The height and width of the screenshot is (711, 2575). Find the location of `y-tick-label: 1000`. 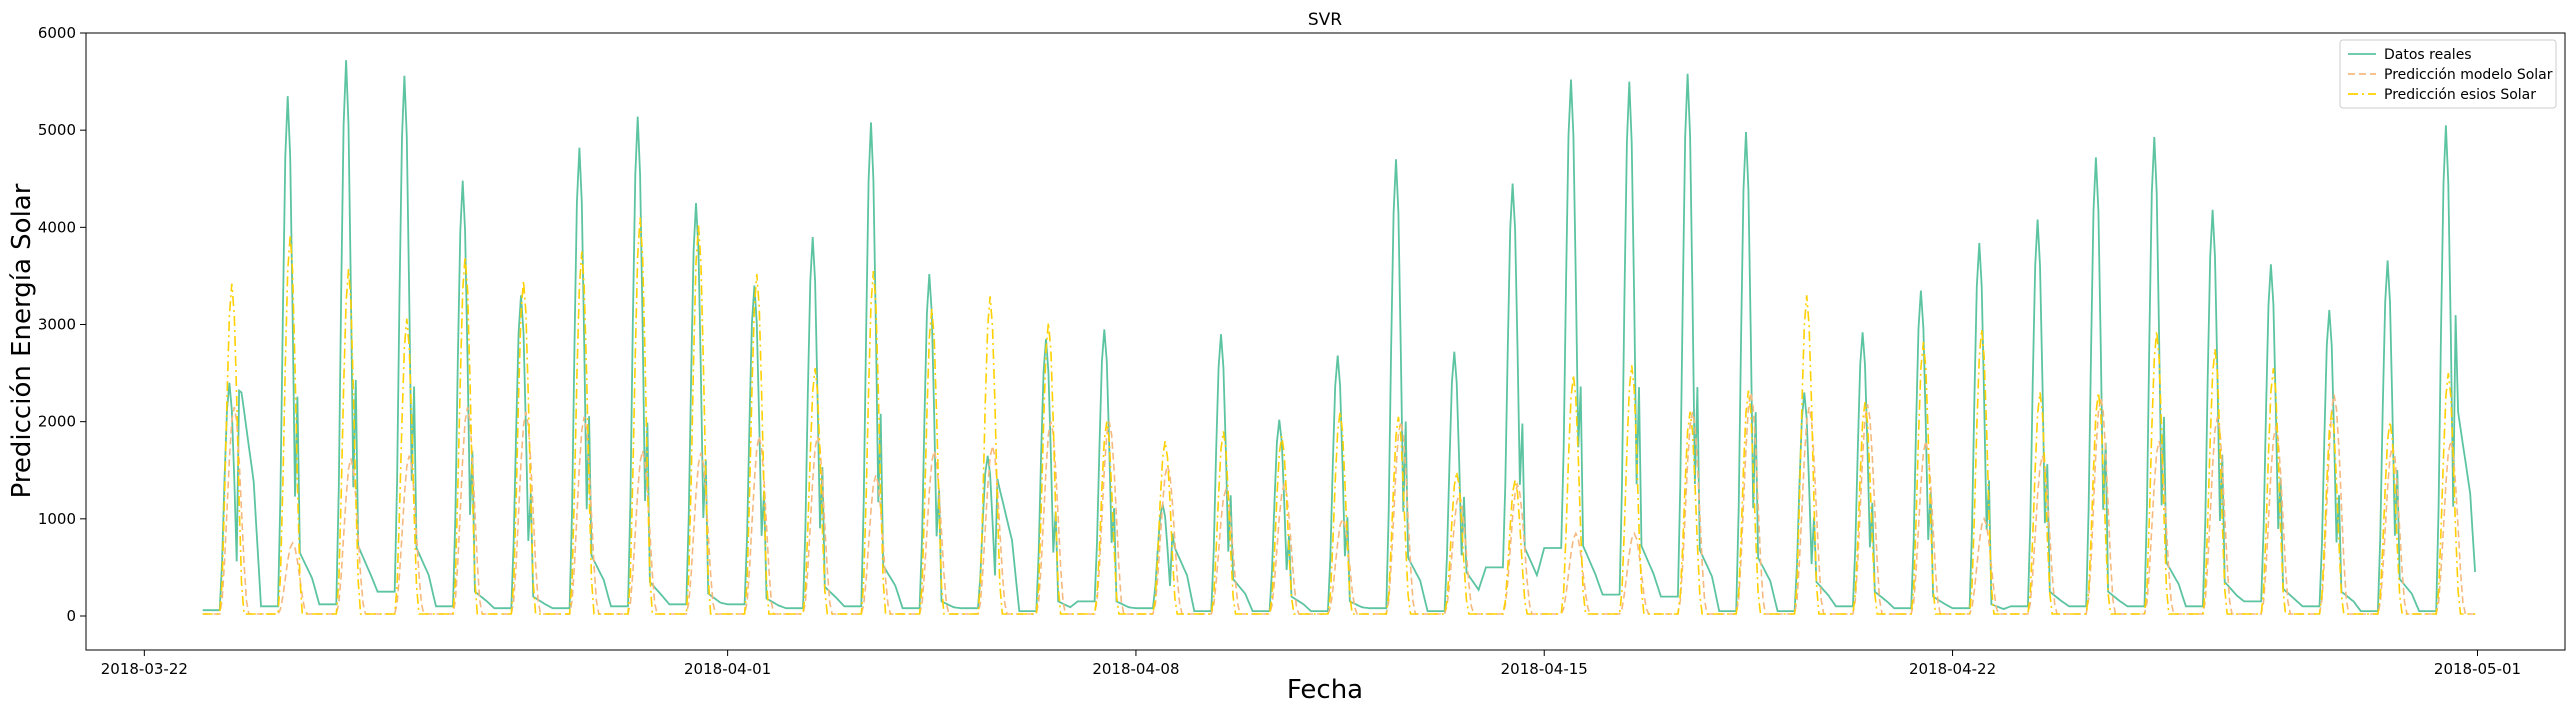

y-tick-label: 1000 is located at coordinates (57, 519).